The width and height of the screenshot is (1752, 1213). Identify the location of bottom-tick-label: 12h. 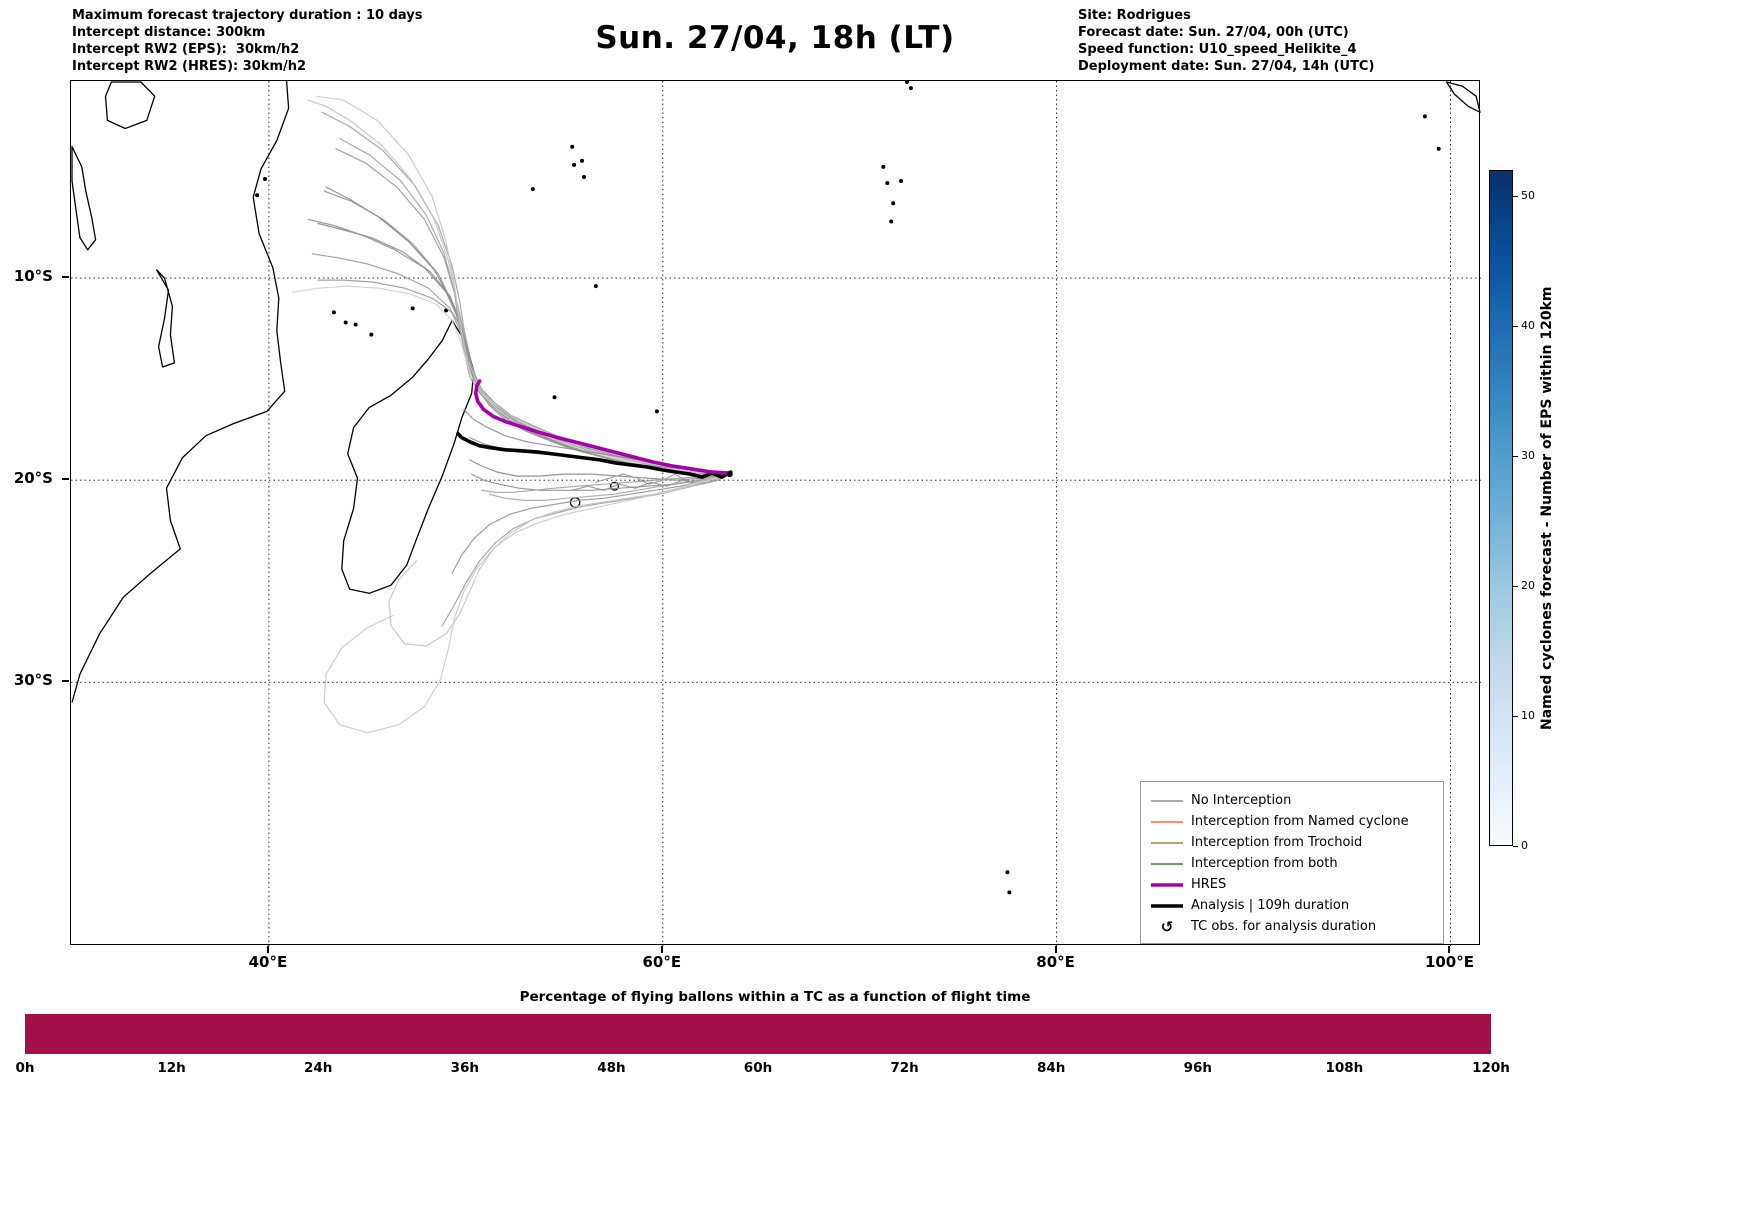
(171, 1068).